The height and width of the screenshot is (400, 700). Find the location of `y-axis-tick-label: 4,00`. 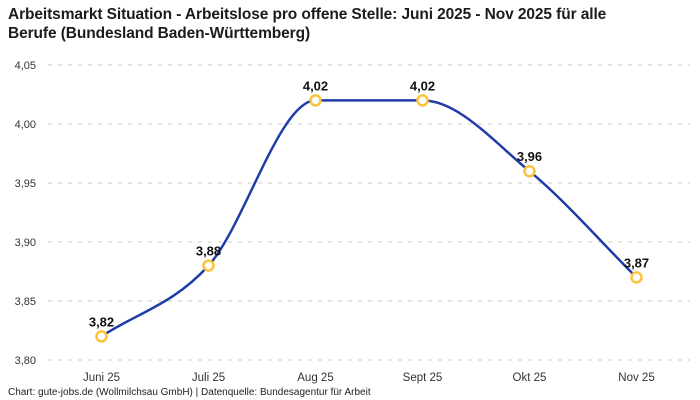

y-axis-tick-label: 4,00 is located at coordinates (25, 125).